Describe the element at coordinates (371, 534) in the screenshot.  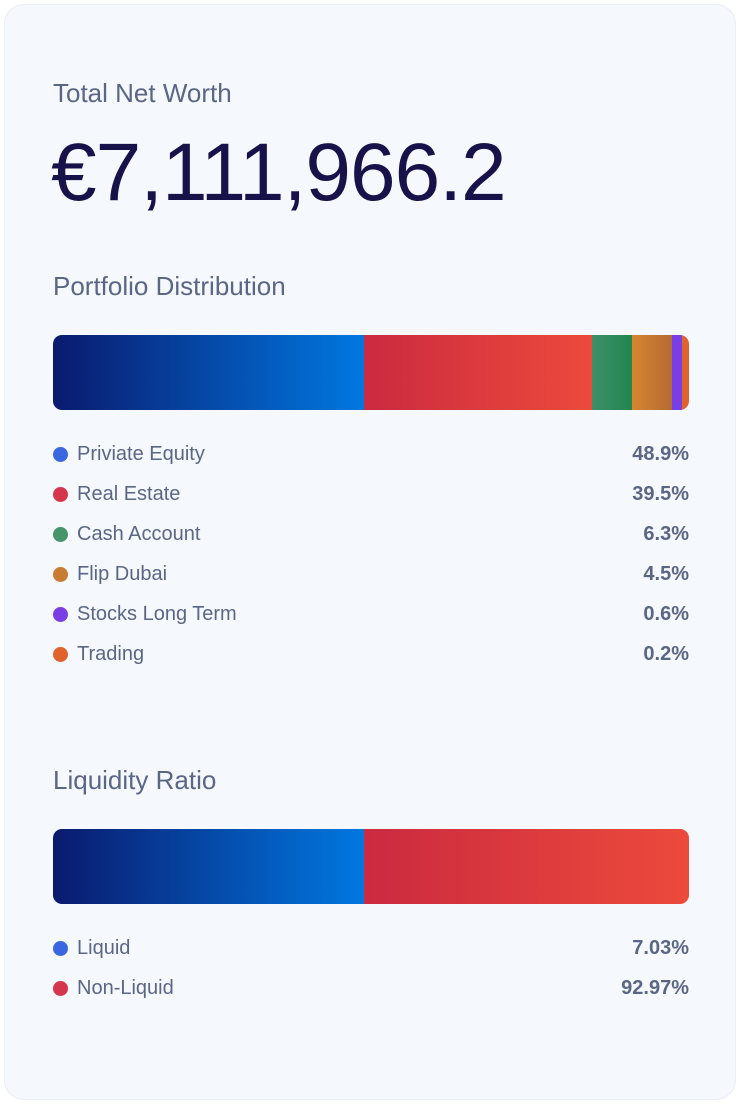
I see `legend-item-cash-account: Cash Account 6.3%` at that location.